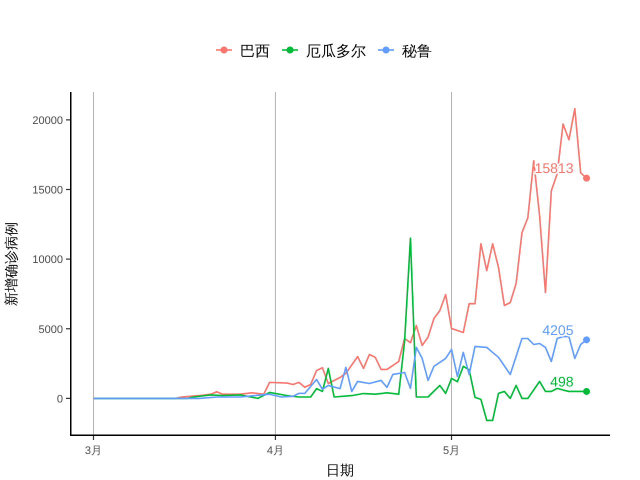  What do you see at coordinates (50, 330) in the screenshot?
I see `y-tick-label: 5000` at bounding box center [50, 330].